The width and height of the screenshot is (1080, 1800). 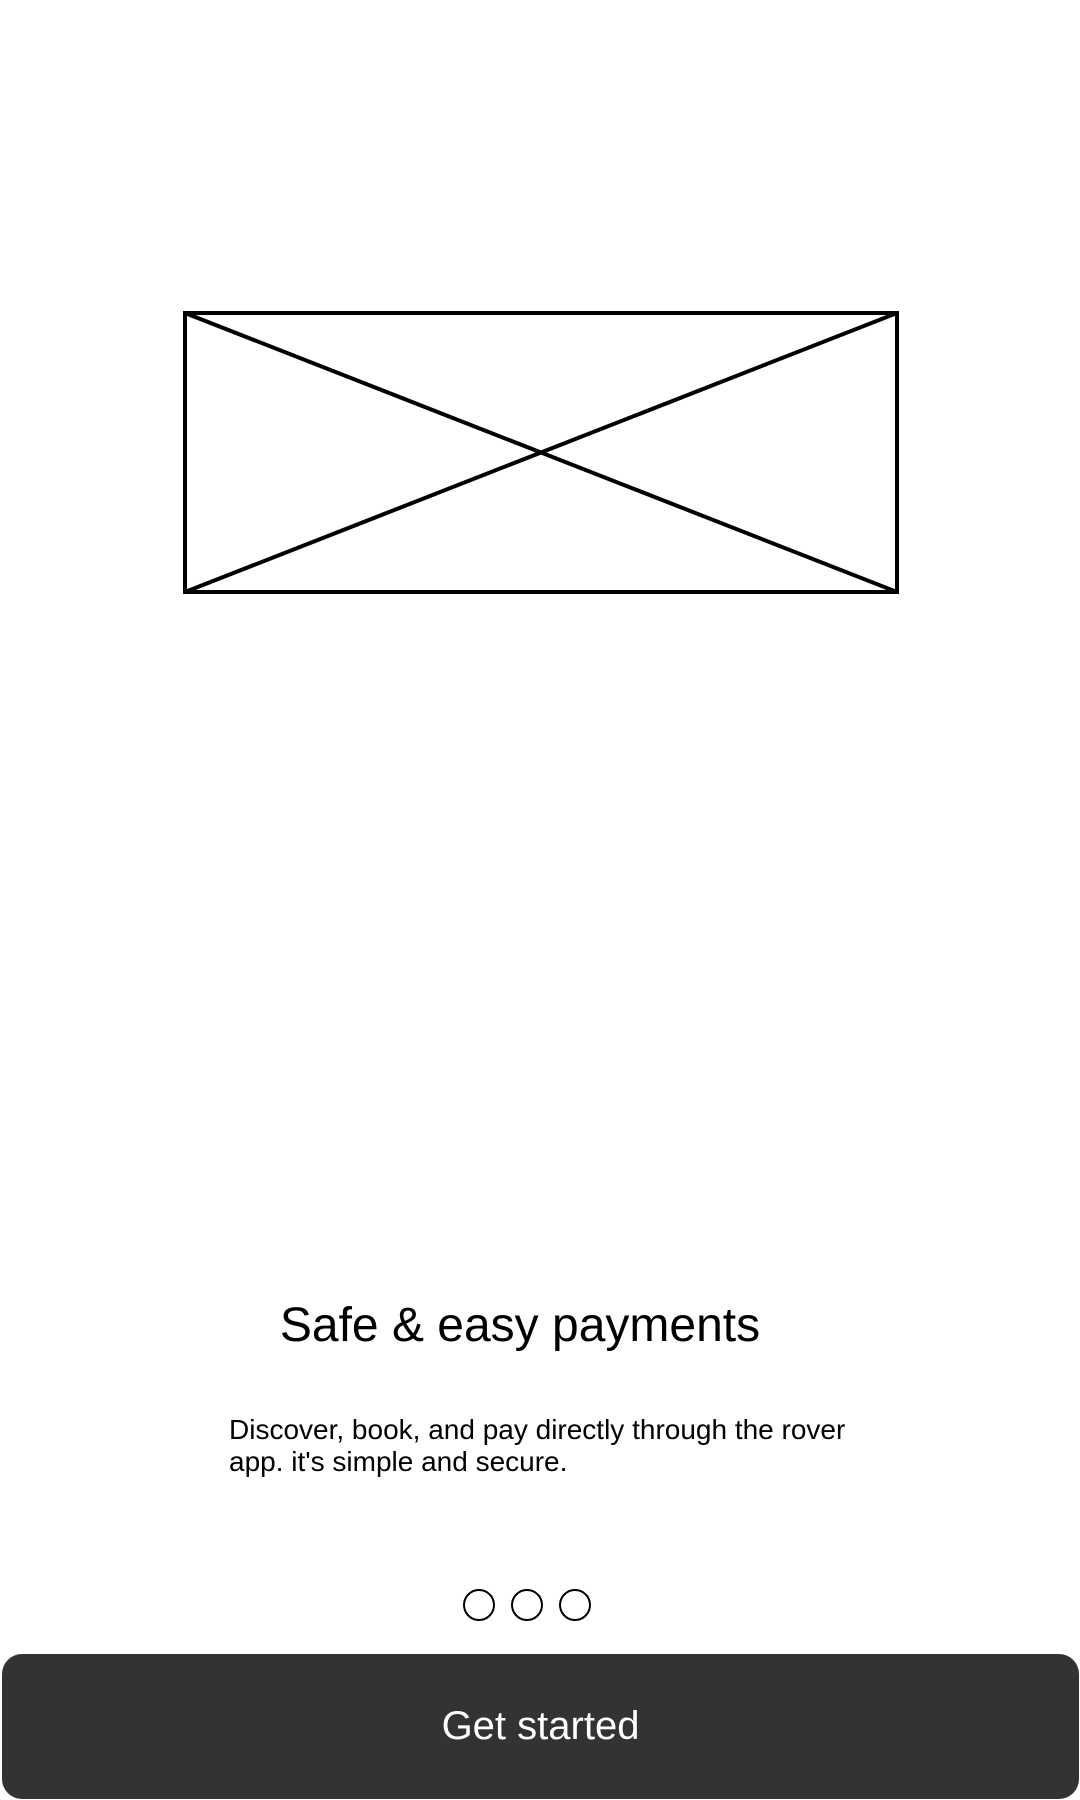 I want to click on image-placeholder-icon, so click(x=541, y=452).